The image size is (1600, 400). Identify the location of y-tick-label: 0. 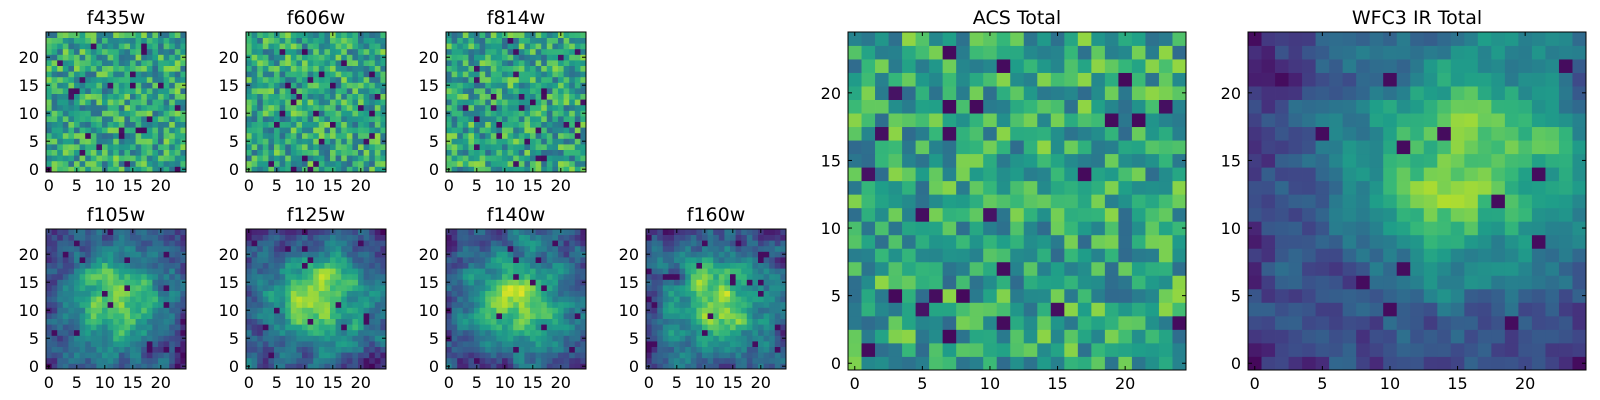
(634, 366).